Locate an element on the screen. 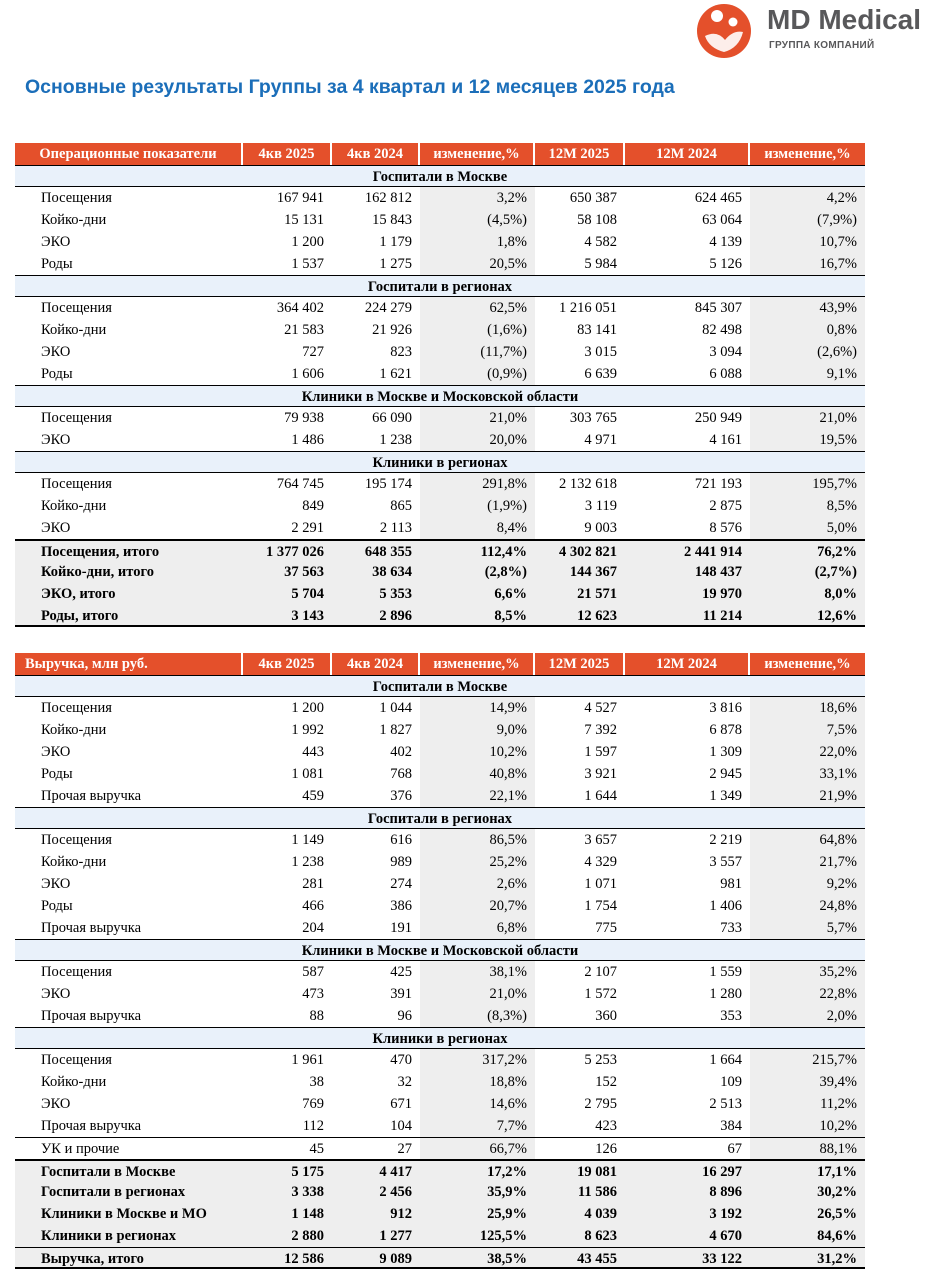  cell: 8,5% is located at coordinates (510, 616).